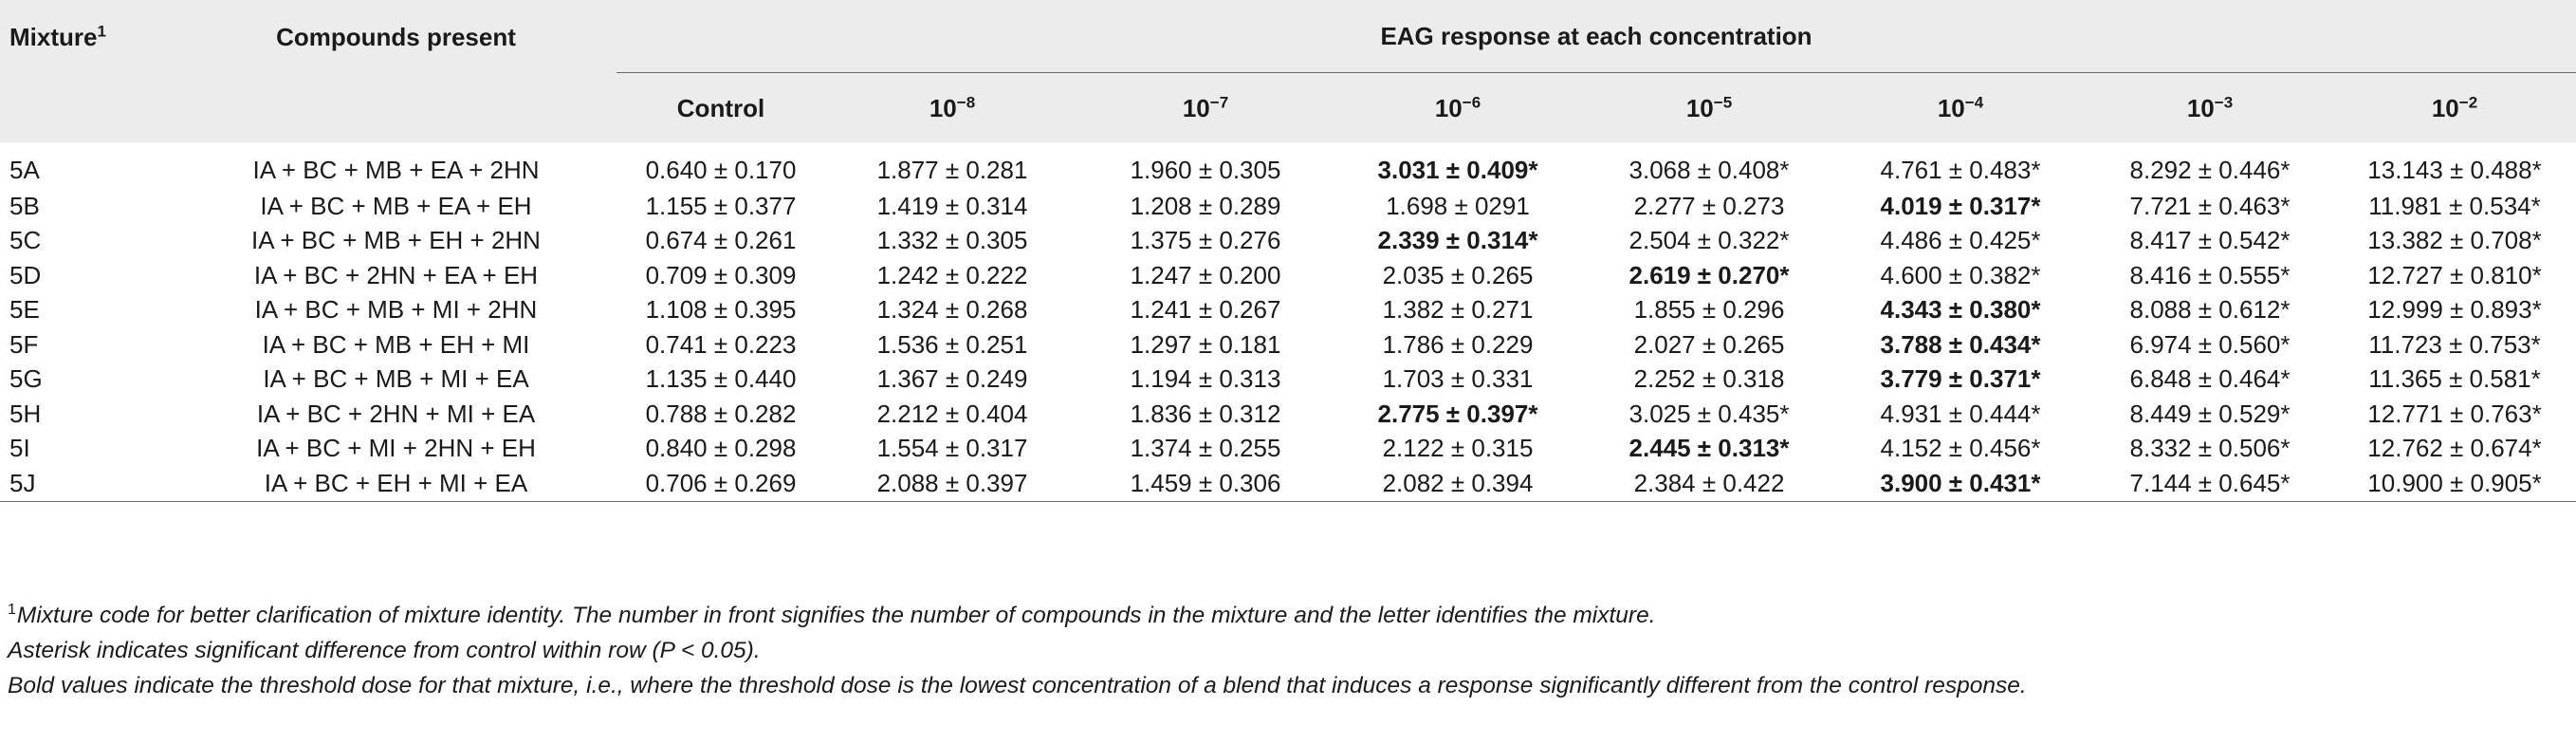  I want to click on mixture-cell: 5E, so click(24, 310).